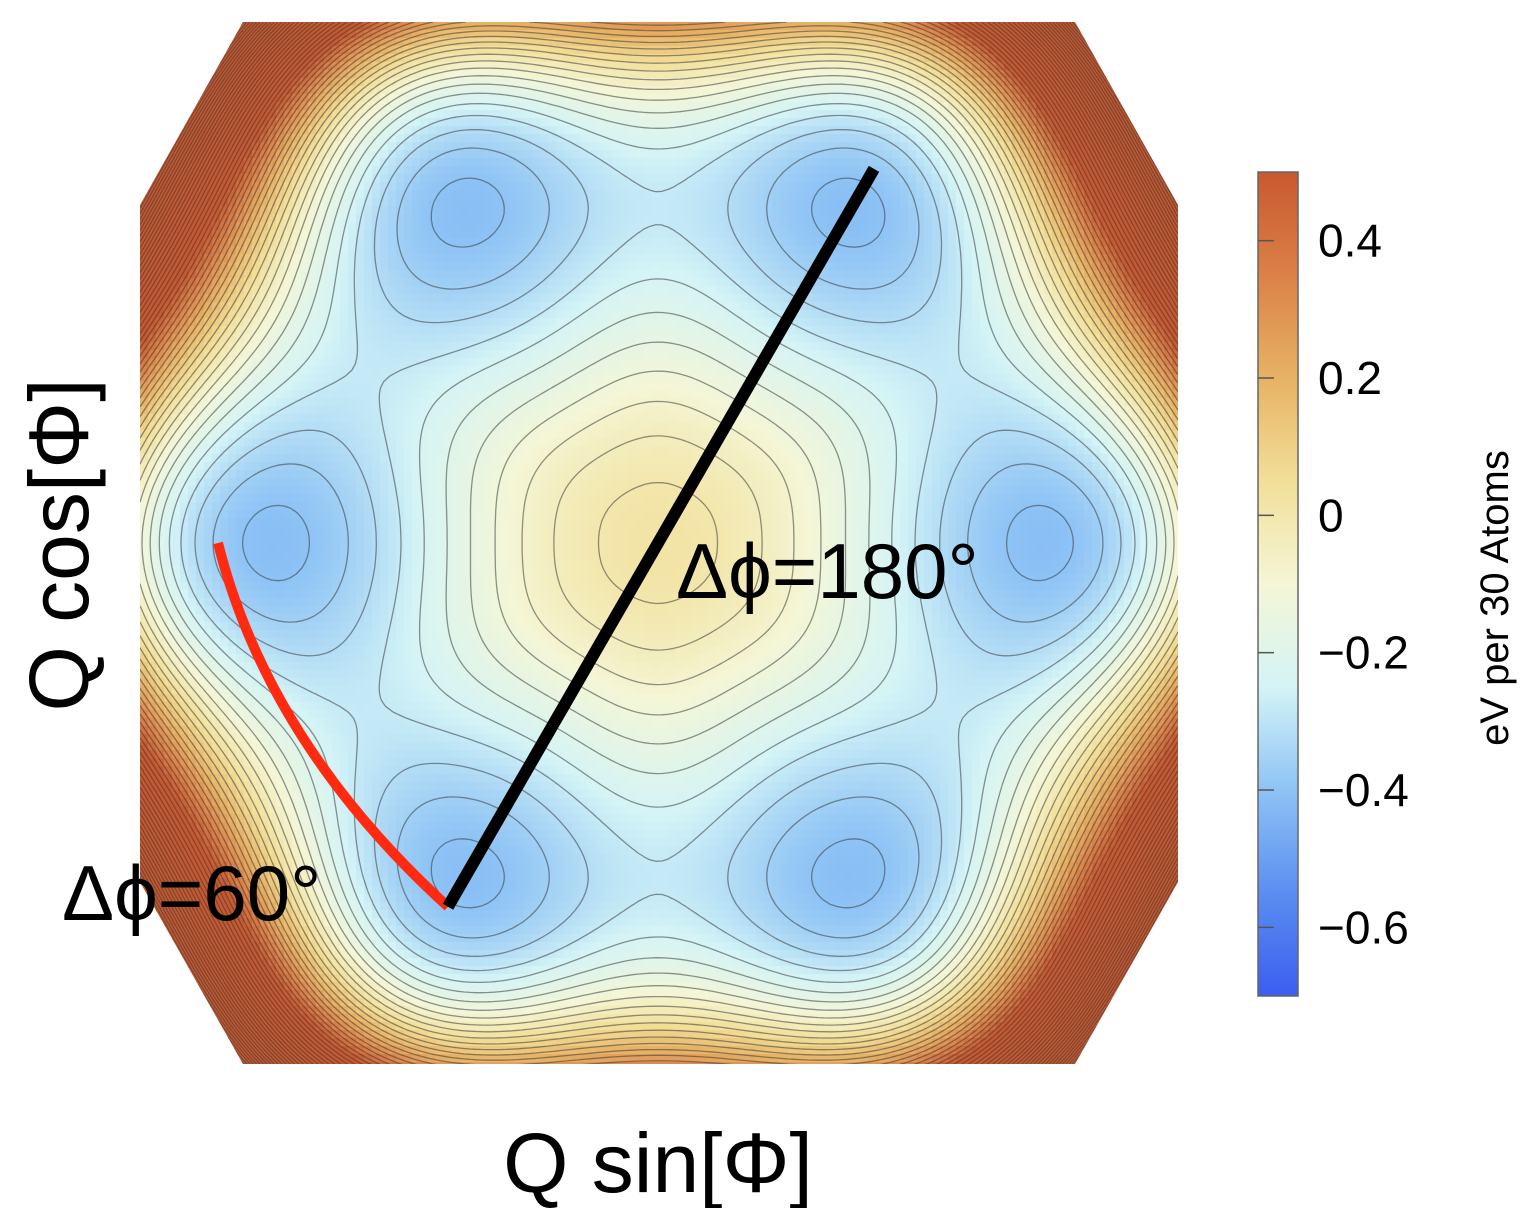  What do you see at coordinates (1495, 598) in the screenshot?
I see `colorbar-title: eV per 30 Atoms` at bounding box center [1495, 598].